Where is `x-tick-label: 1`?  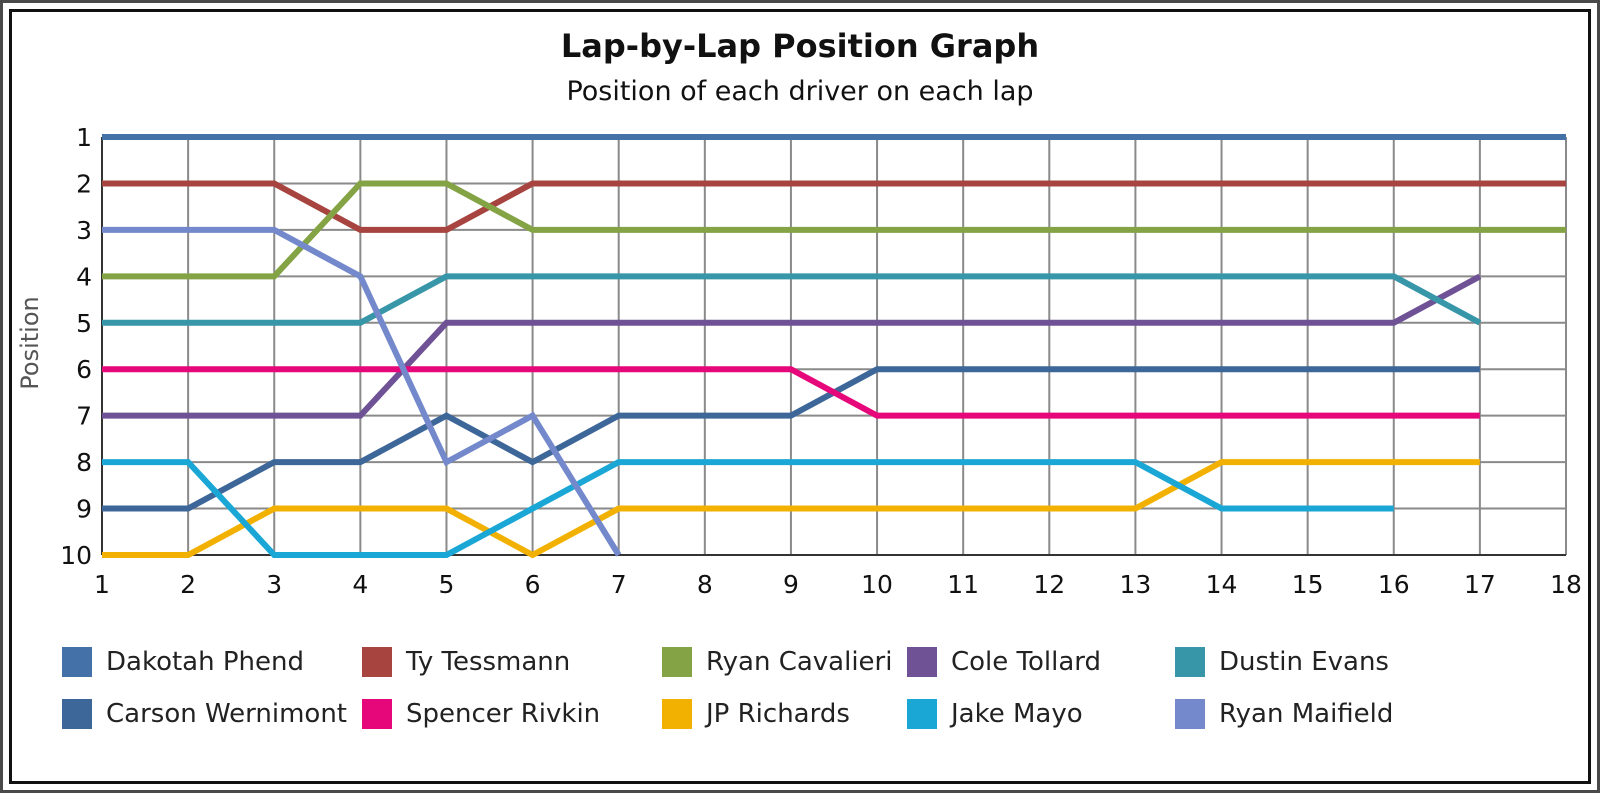 x-tick-label: 1 is located at coordinates (102, 584).